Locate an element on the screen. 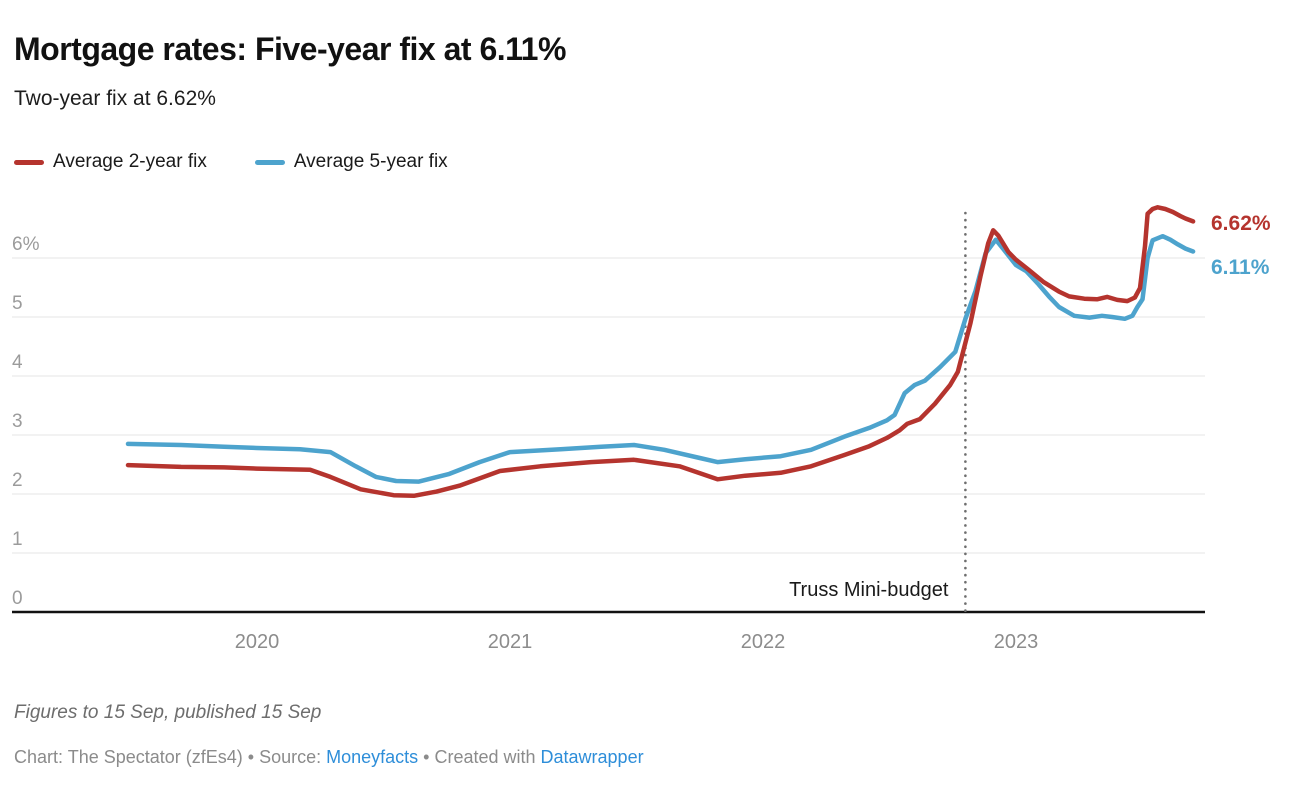  byline-middle: • Created with is located at coordinates (479, 757).